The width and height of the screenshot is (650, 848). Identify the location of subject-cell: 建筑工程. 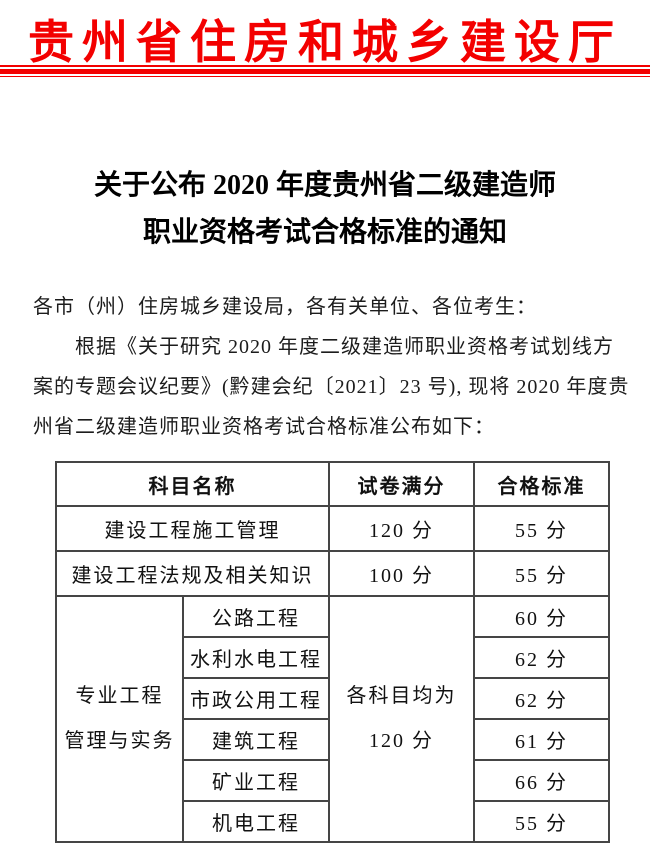
(256, 739).